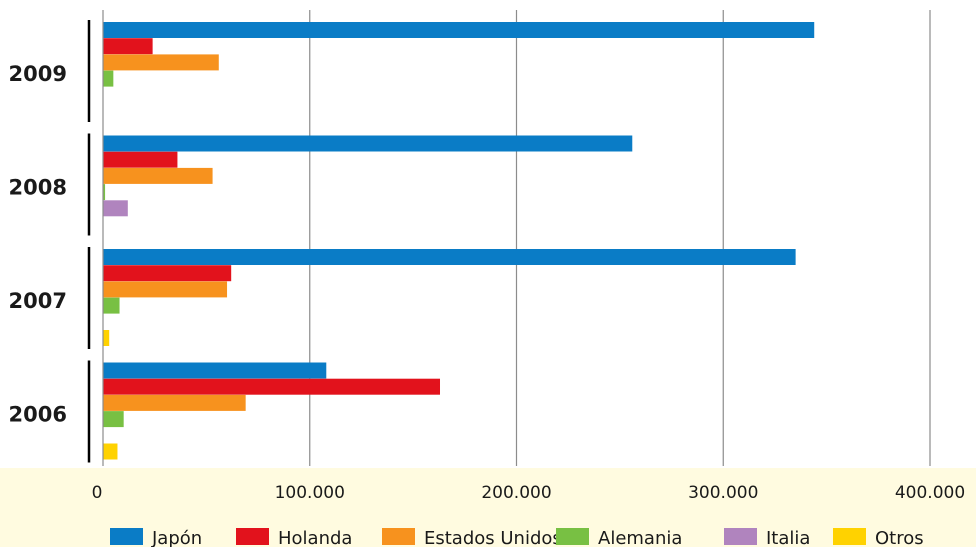 This screenshot has height=547, width=976. Describe the element at coordinates (930, 493) in the screenshot. I see `x-tick-label: 400.000` at that location.